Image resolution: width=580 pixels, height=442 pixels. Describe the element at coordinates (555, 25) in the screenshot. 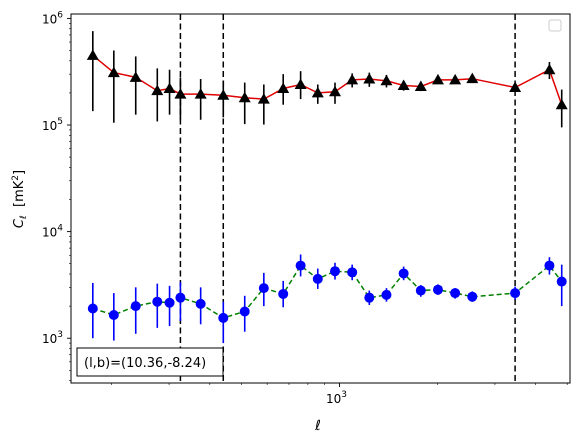

I see `legend-box` at that location.